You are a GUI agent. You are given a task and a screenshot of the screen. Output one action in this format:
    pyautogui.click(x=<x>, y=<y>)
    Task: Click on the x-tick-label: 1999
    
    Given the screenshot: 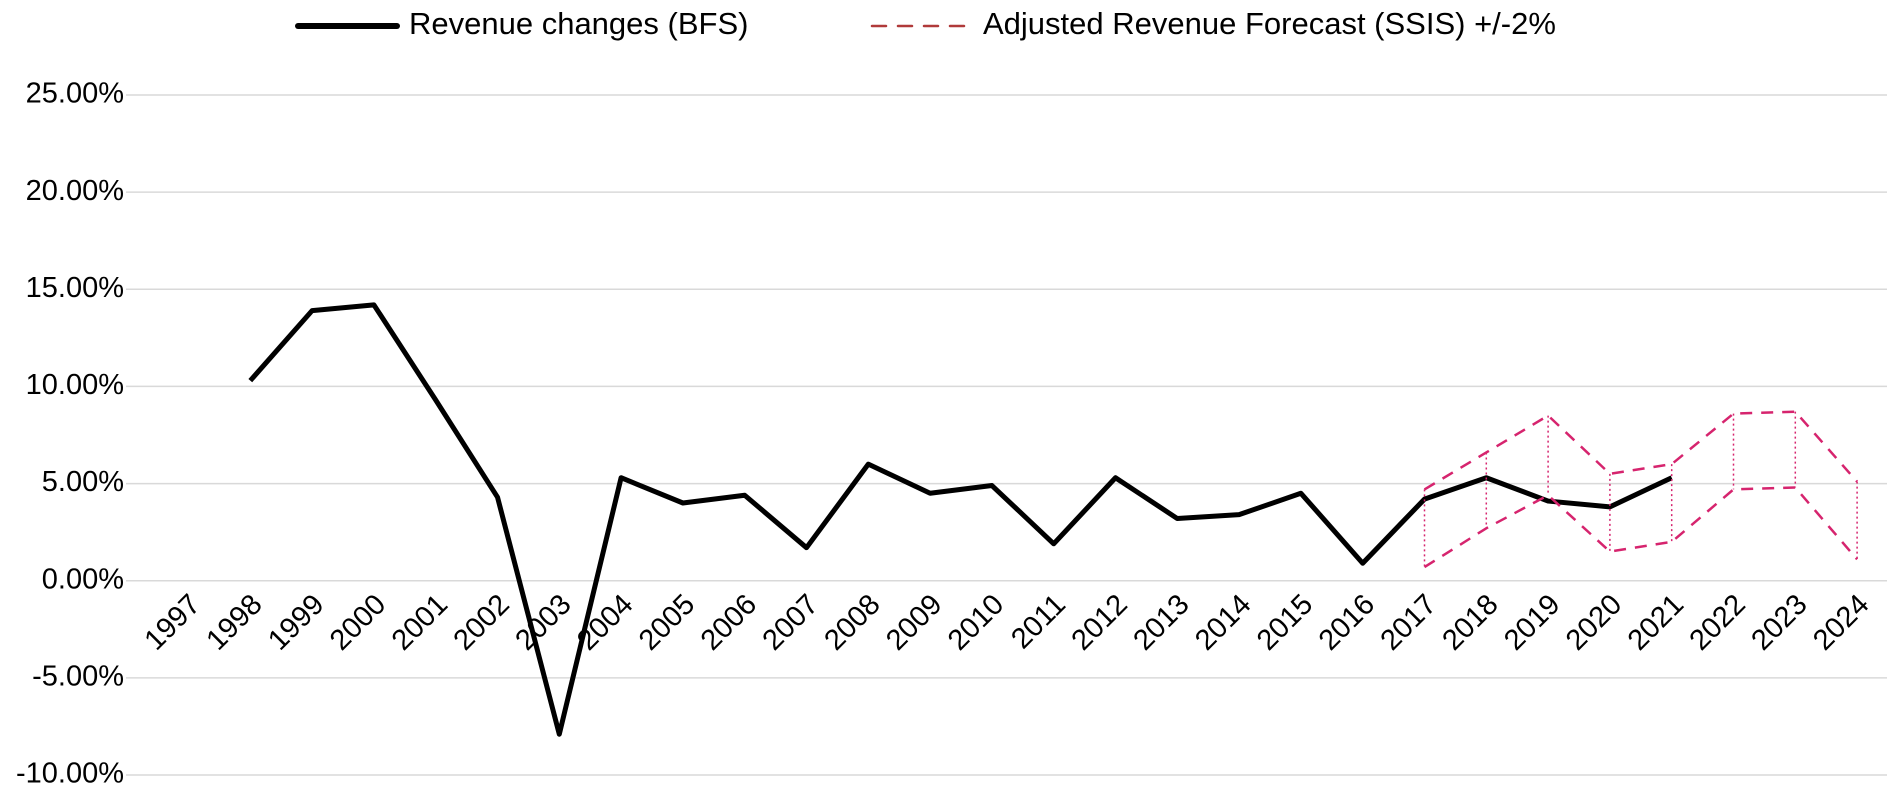 What is the action you would take?
    pyautogui.click(x=296, y=622)
    